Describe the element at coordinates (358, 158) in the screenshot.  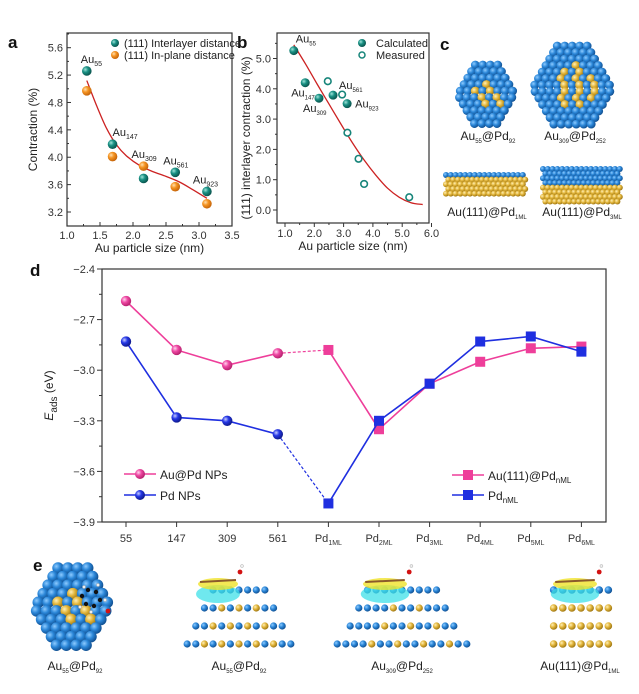
I see `data-point-measured` at that location.